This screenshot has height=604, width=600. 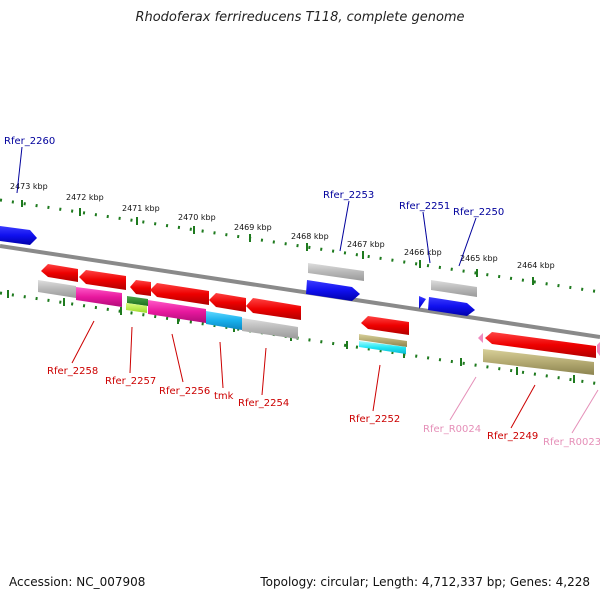 What do you see at coordinates (348, 195) in the screenshot?
I see `gene-label-rfer-2253: Rfer_2253` at bounding box center [348, 195].